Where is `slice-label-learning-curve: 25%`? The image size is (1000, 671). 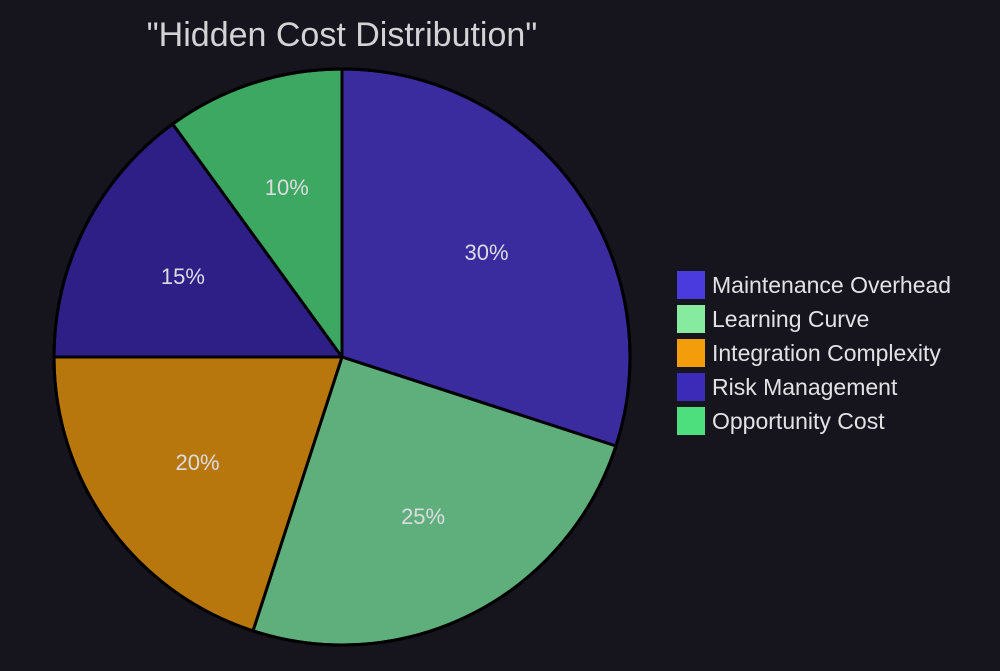
slice-label-learning-curve: 25% is located at coordinates (423, 516).